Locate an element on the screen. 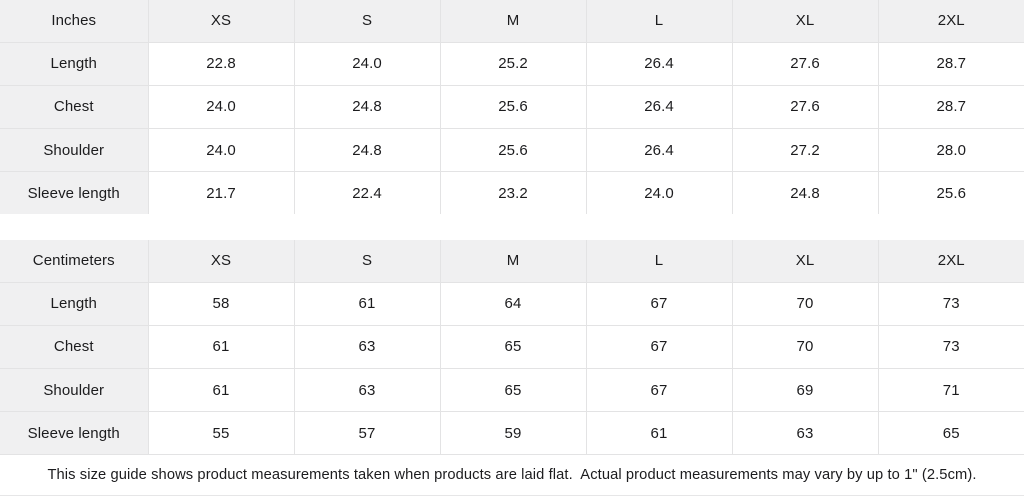 Image resolution: width=1024 pixels, height=496 pixels. measurement-row: Sleeve length 21.7 22.4 23.2 24.0 24.8 25.6 is located at coordinates (512, 193).